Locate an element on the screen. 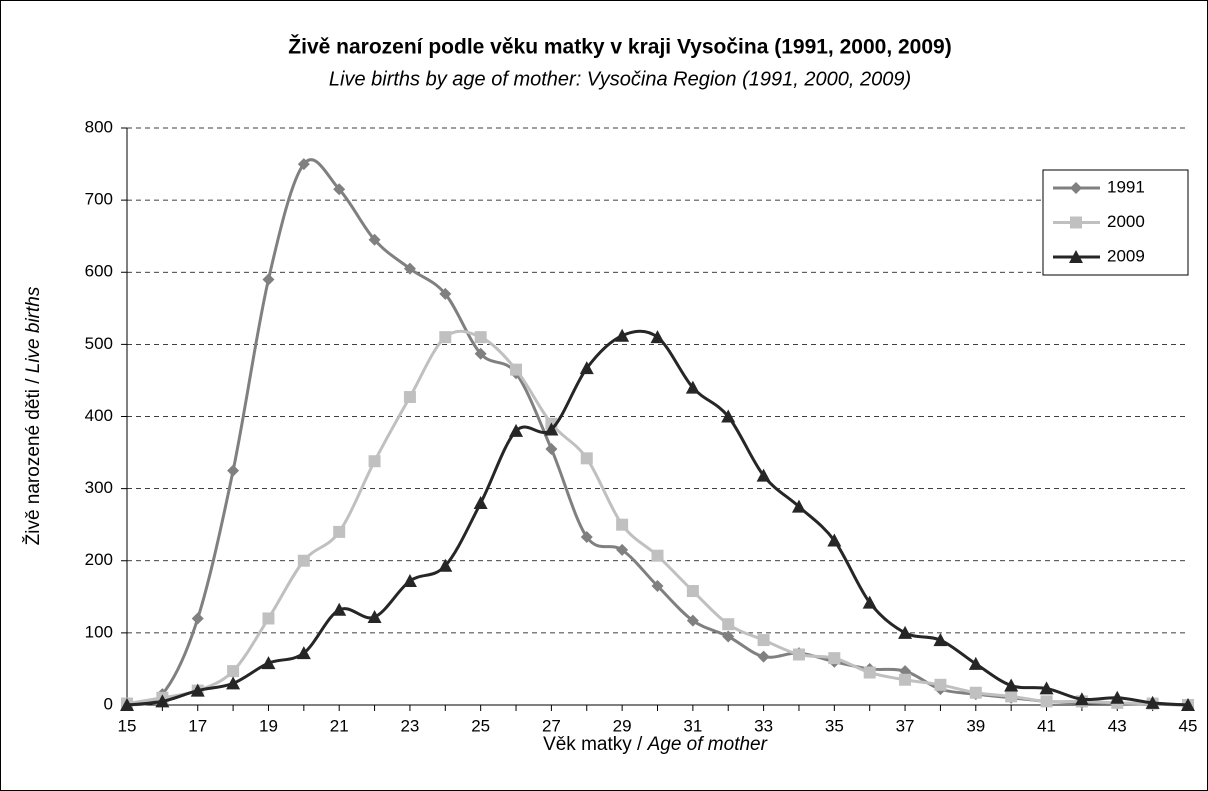  x-tick-label: 27 is located at coordinates (551, 725).